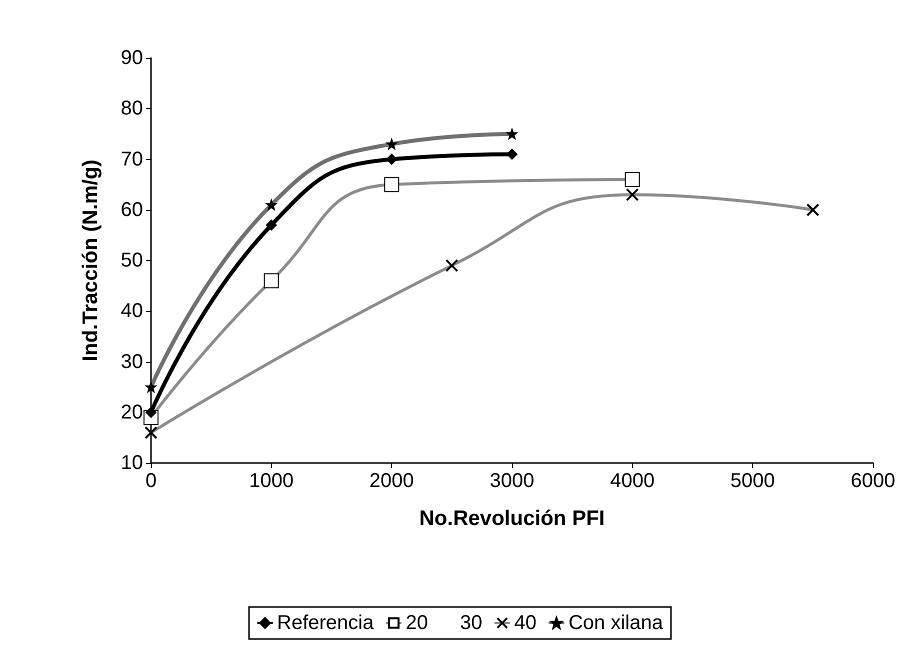 Image resolution: width=920 pixels, height=661 pixels. I want to click on y-axis-title: Ind.Tracción (N.m/g), so click(90, 261).